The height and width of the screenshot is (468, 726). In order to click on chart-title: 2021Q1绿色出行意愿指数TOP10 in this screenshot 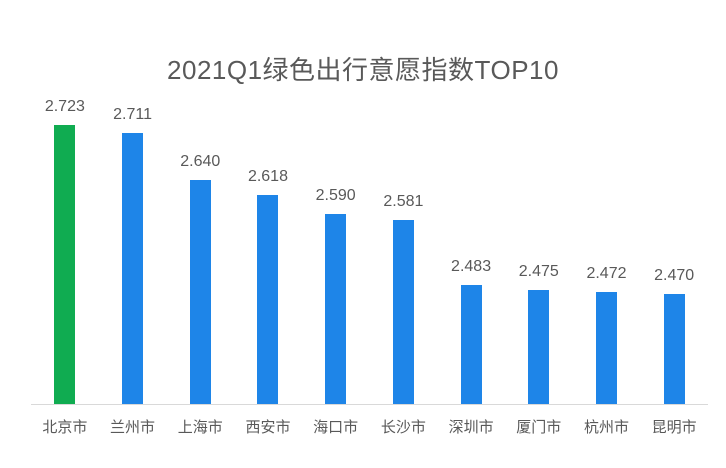, I will do `click(363, 70)`.